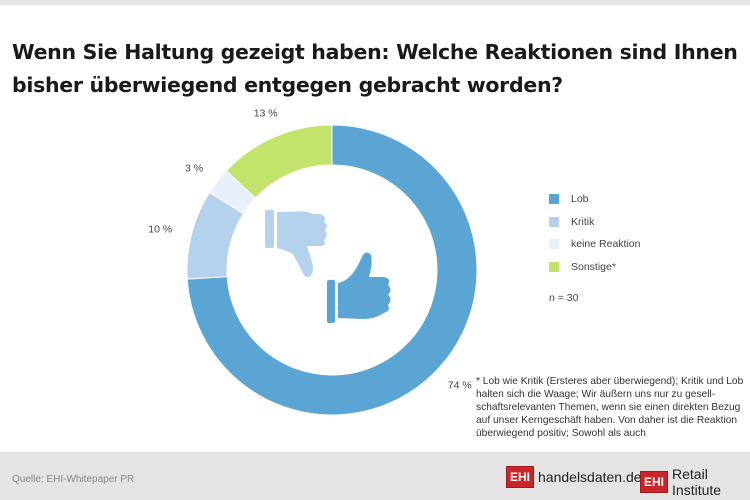 The image size is (750, 500). I want to click on legend-item-kritik: Kritik, so click(594, 222).